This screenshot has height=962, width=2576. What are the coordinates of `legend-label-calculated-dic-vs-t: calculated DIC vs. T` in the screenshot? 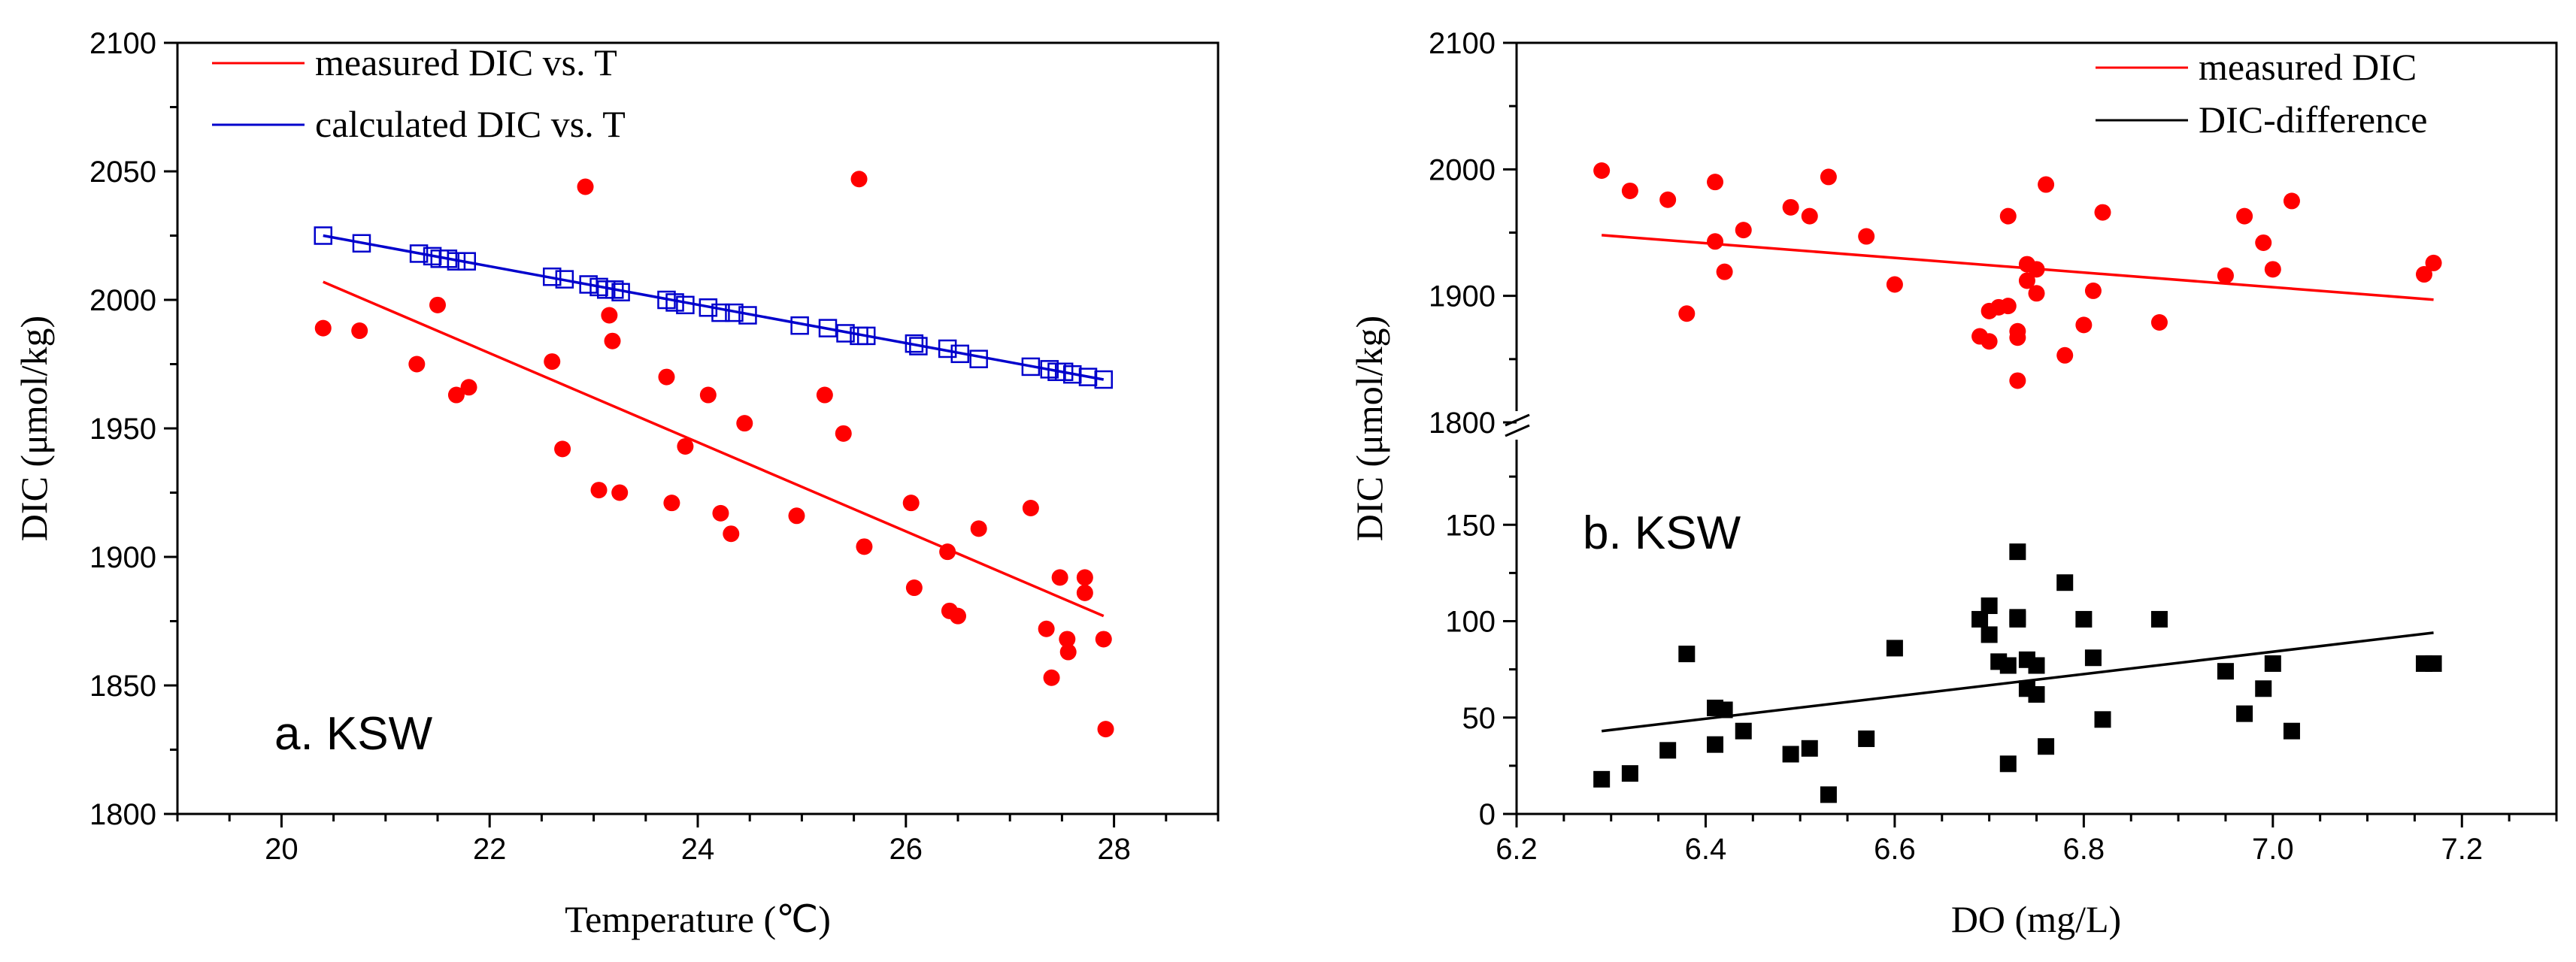 It's located at (470, 124).